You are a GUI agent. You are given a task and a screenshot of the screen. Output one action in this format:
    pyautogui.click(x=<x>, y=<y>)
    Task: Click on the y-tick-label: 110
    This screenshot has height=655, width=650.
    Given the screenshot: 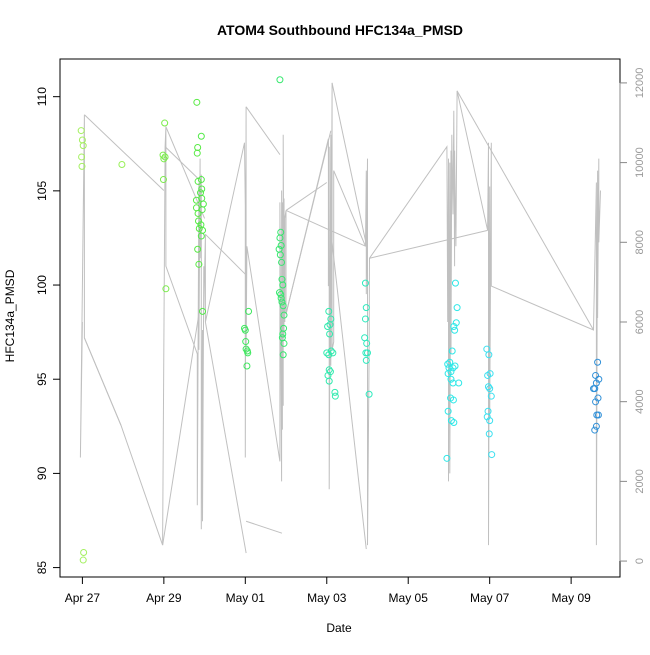 What is the action you would take?
    pyautogui.click(x=42, y=96)
    